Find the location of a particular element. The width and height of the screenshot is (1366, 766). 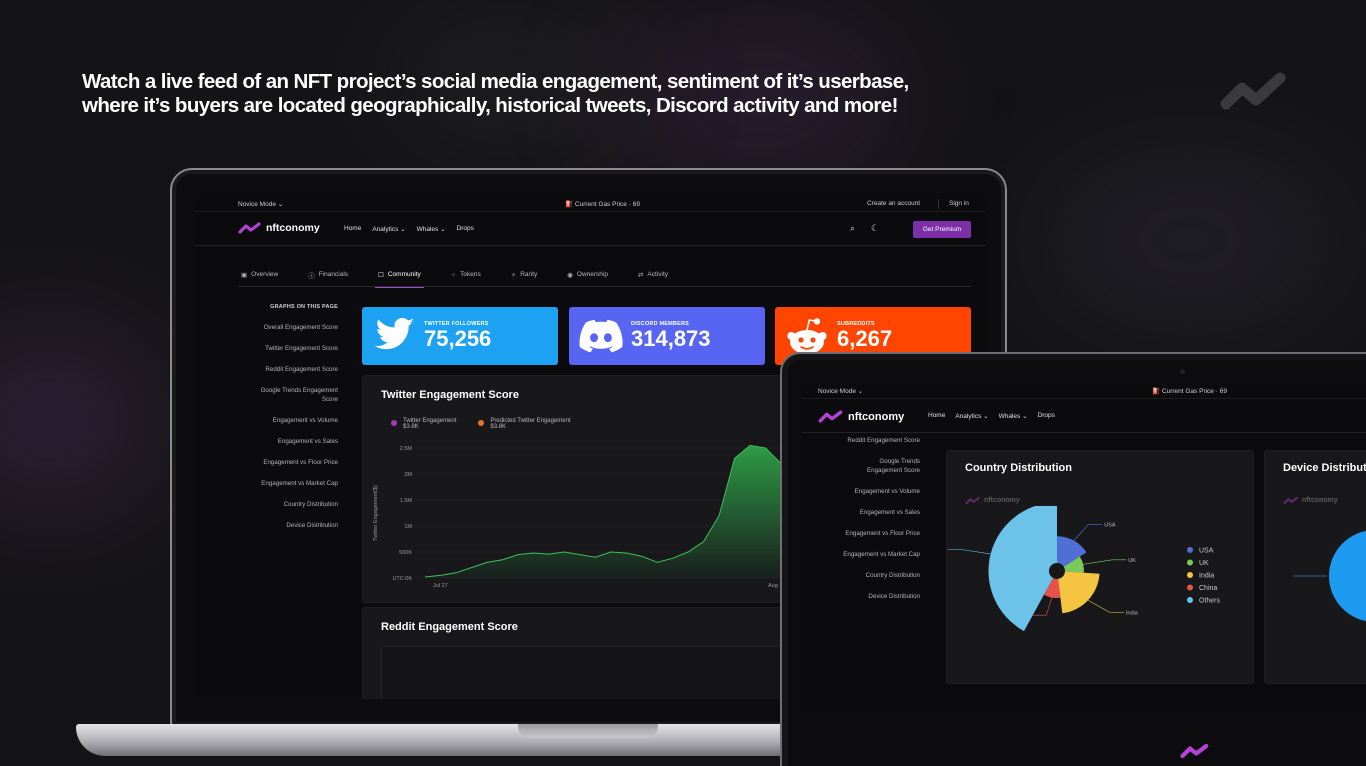

y-tick-label: 2.5M is located at coordinates (406, 449).